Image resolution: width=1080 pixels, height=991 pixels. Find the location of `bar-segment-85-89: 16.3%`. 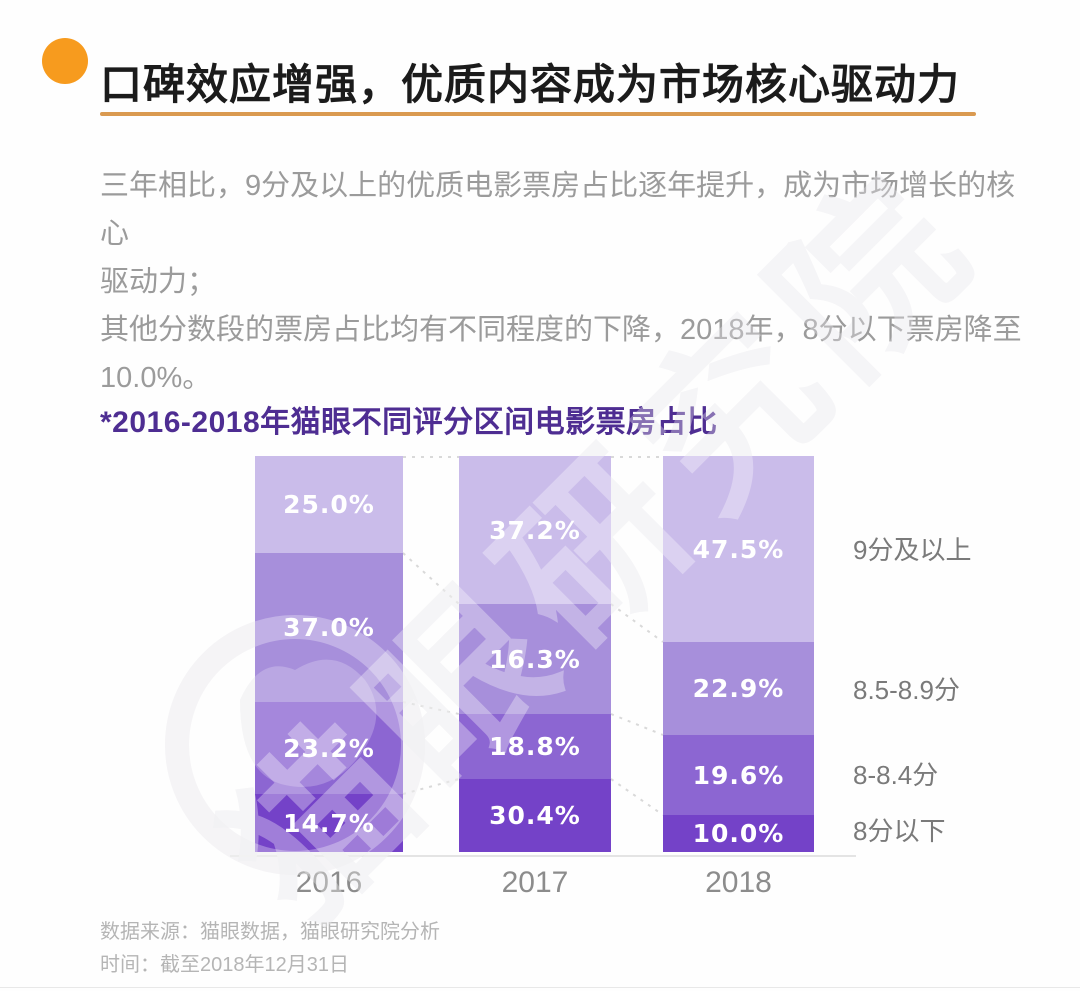

bar-segment-85-89: 16.3% is located at coordinates (535, 659).